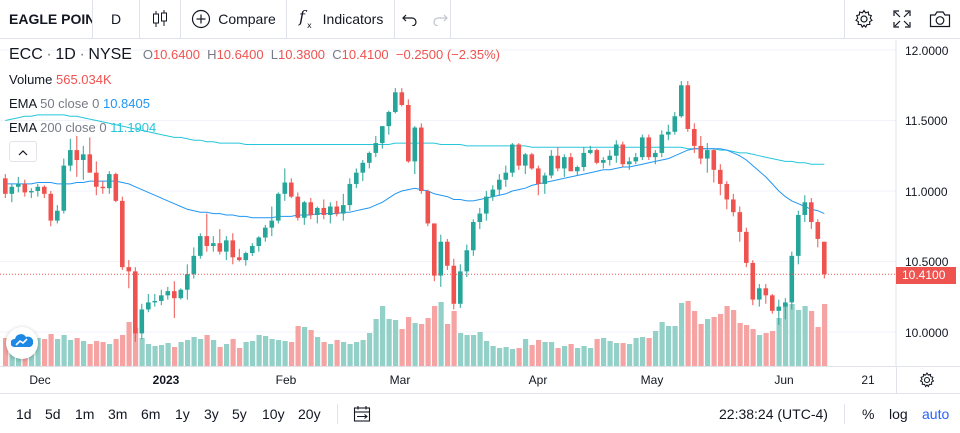 This screenshot has width=960, height=433. Describe the element at coordinates (440, 19) in the screenshot. I see `redo-button` at that location.